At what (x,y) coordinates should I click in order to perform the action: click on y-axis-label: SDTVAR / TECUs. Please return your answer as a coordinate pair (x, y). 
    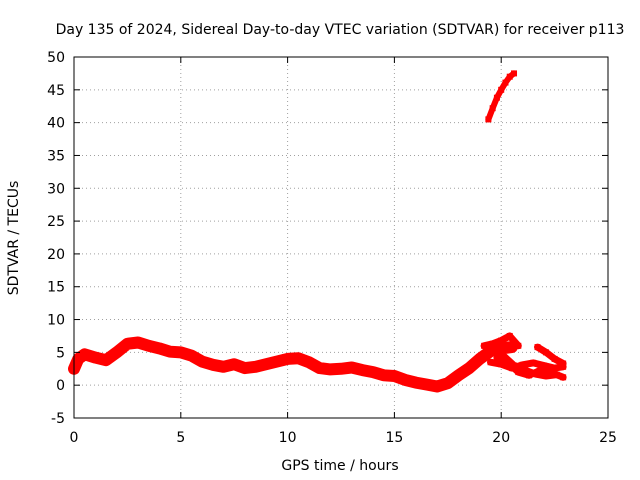
    Looking at the image, I should click on (14, 238).